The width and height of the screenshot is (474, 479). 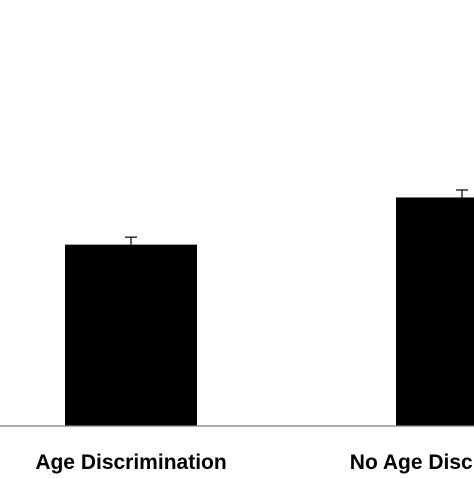 What do you see at coordinates (412, 462) in the screenshot?
I see `category-label-2: No Age Discrimination` at bounding box center [412, 462].